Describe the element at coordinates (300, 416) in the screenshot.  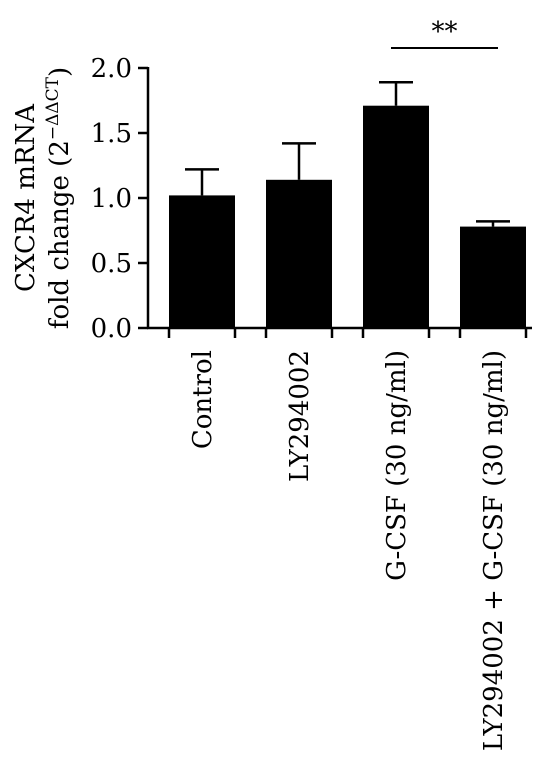
I see `category-label: LY294002` at that location.